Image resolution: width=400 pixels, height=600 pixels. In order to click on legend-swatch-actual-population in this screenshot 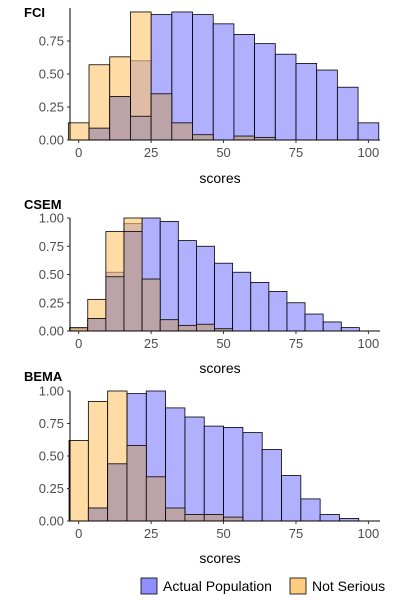, I will do `click(149, 586)`.